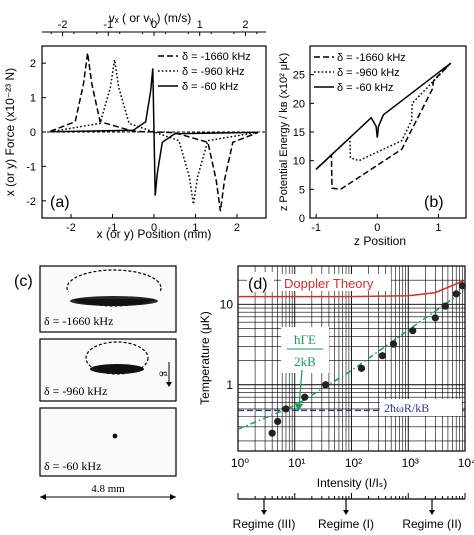 This screenshot has height=535, width=474. I want to click on absorption-image-3: δ = -60 kHz, so click(108, 442).